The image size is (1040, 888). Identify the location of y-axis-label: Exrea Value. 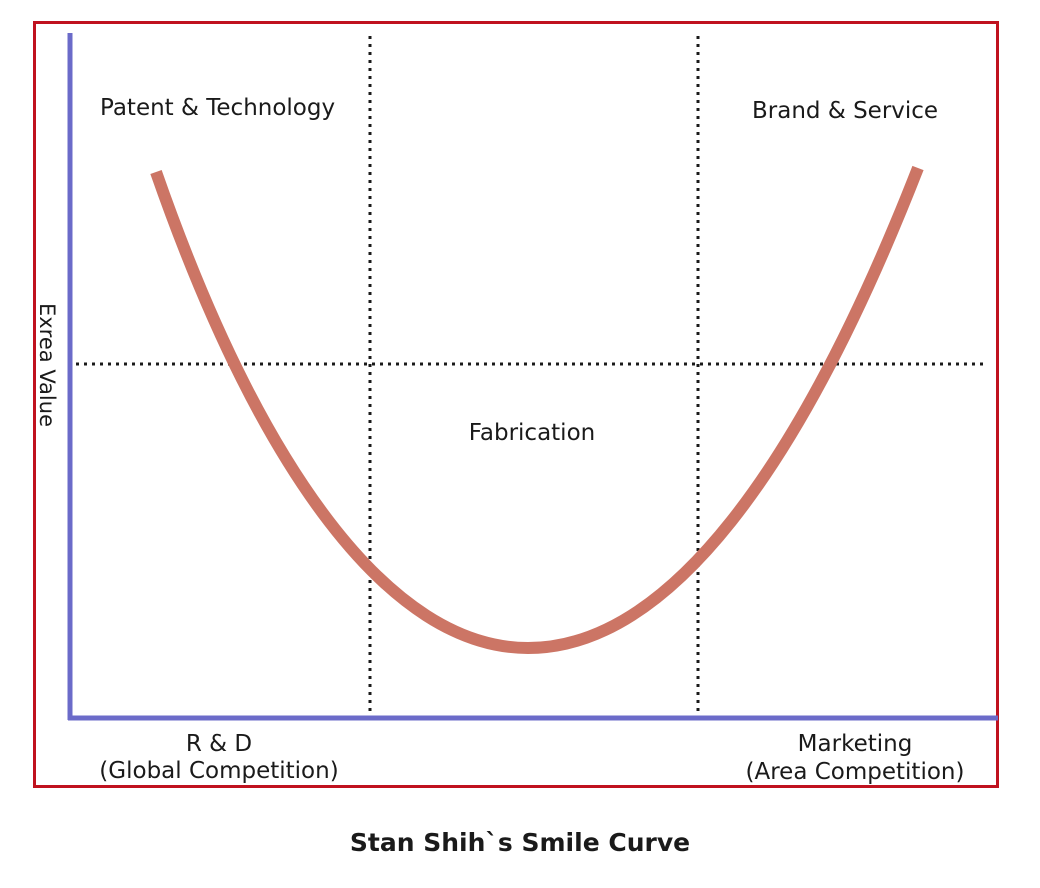
(47, 365).